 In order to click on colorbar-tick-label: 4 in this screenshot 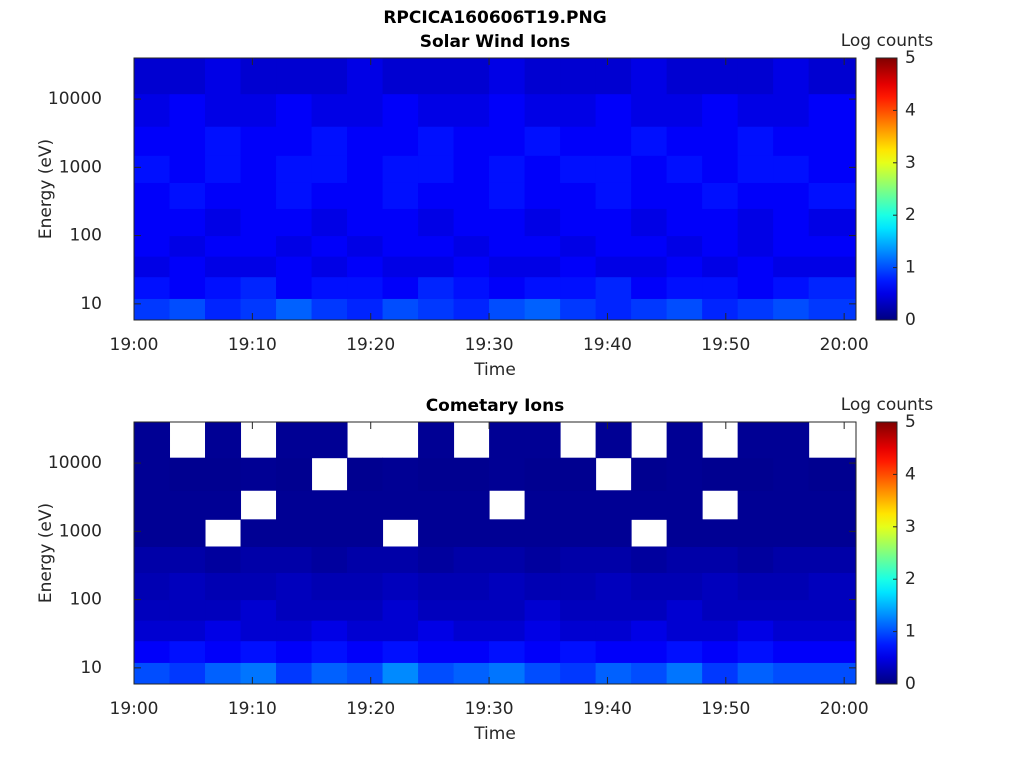, I will do `click(910, 474)`.